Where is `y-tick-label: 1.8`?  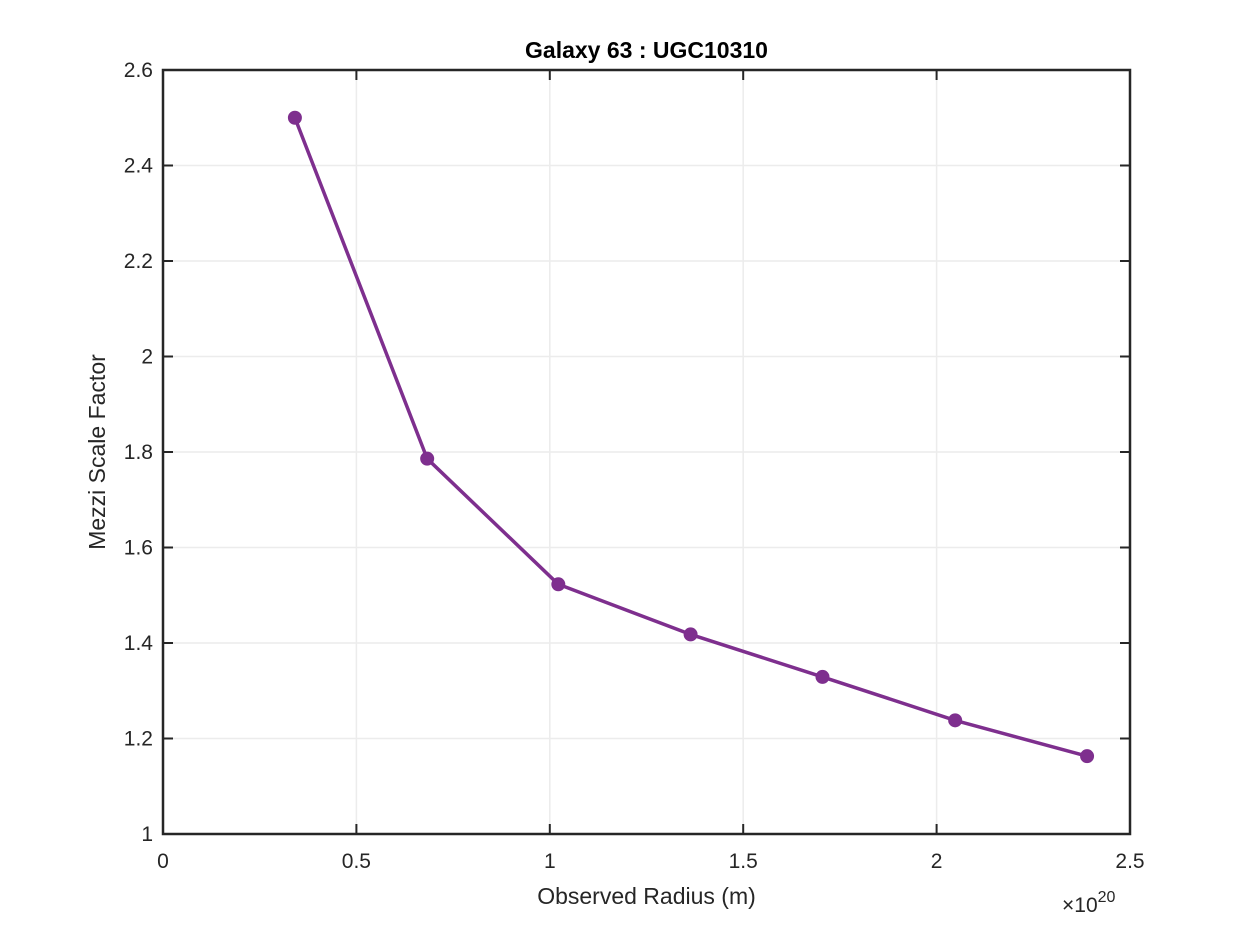 y-tick-label: 1.8 is located at coordinates (138, 452).